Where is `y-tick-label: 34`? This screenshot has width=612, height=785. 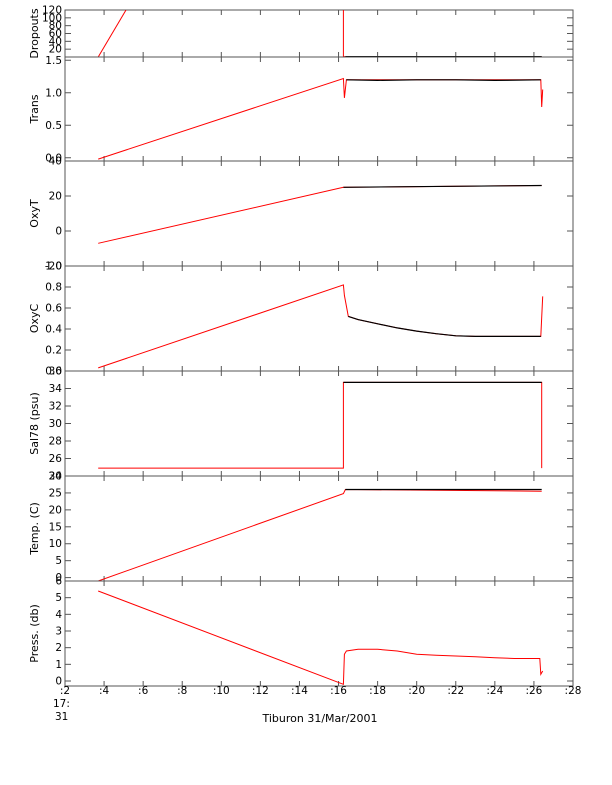 y-tick-label: 34 is located at coordinates (56, 389).